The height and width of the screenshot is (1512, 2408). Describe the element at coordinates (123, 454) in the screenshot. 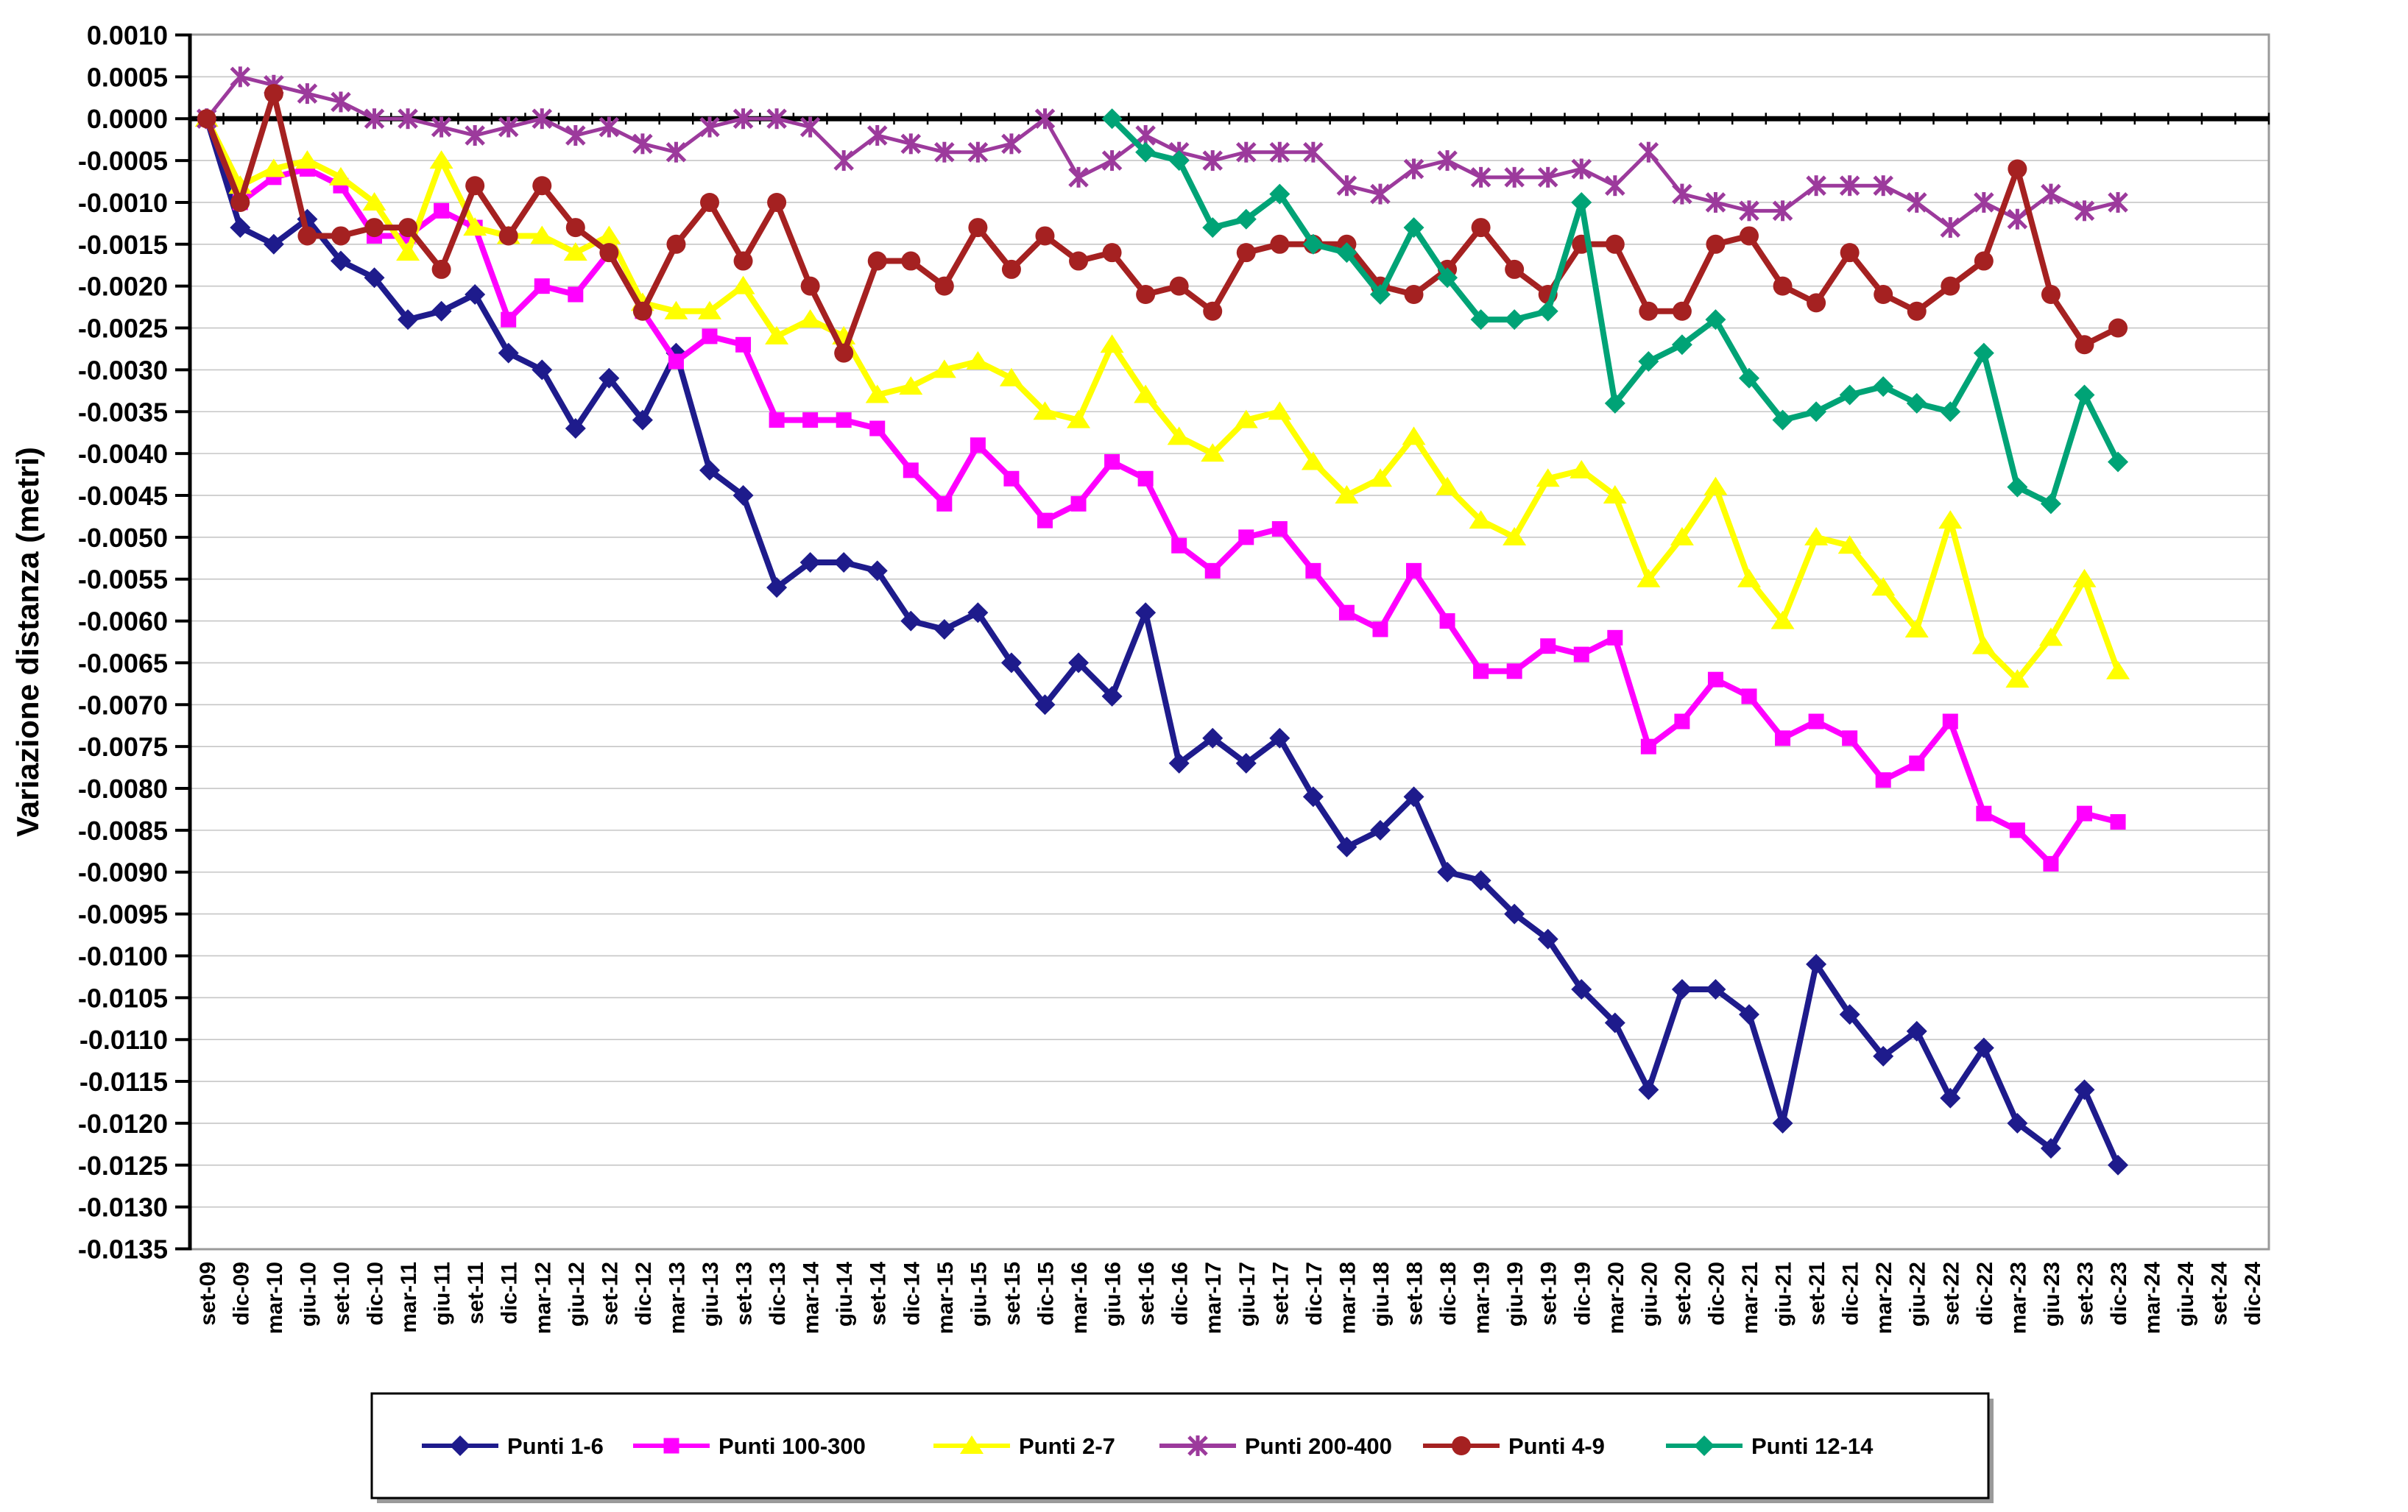

I see `y-tick-label: -0.0040` at that location.